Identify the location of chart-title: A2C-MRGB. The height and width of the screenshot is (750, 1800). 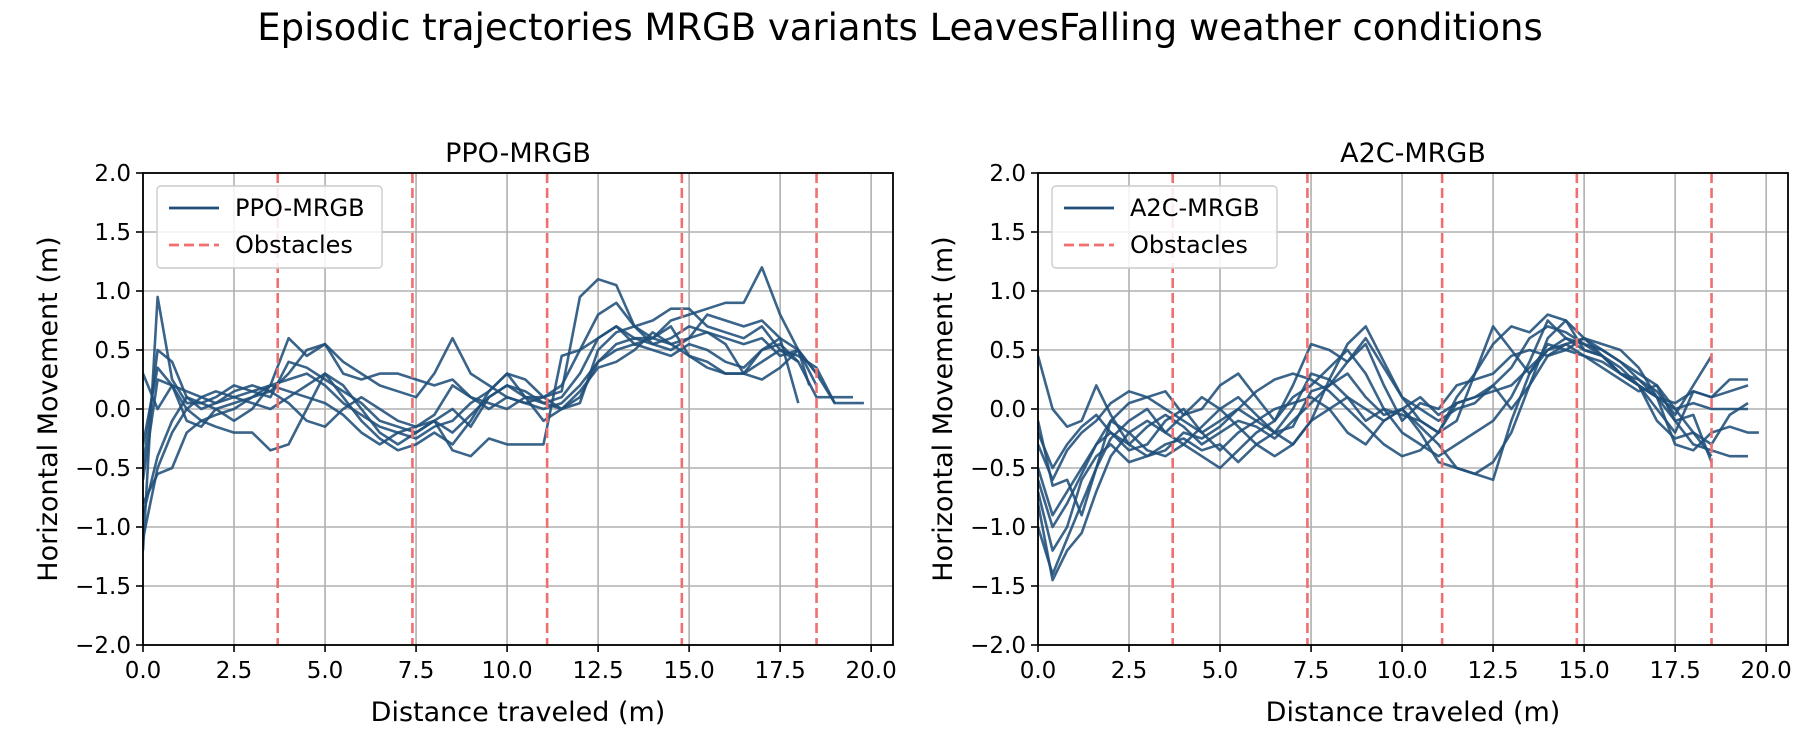
(1413, 153).